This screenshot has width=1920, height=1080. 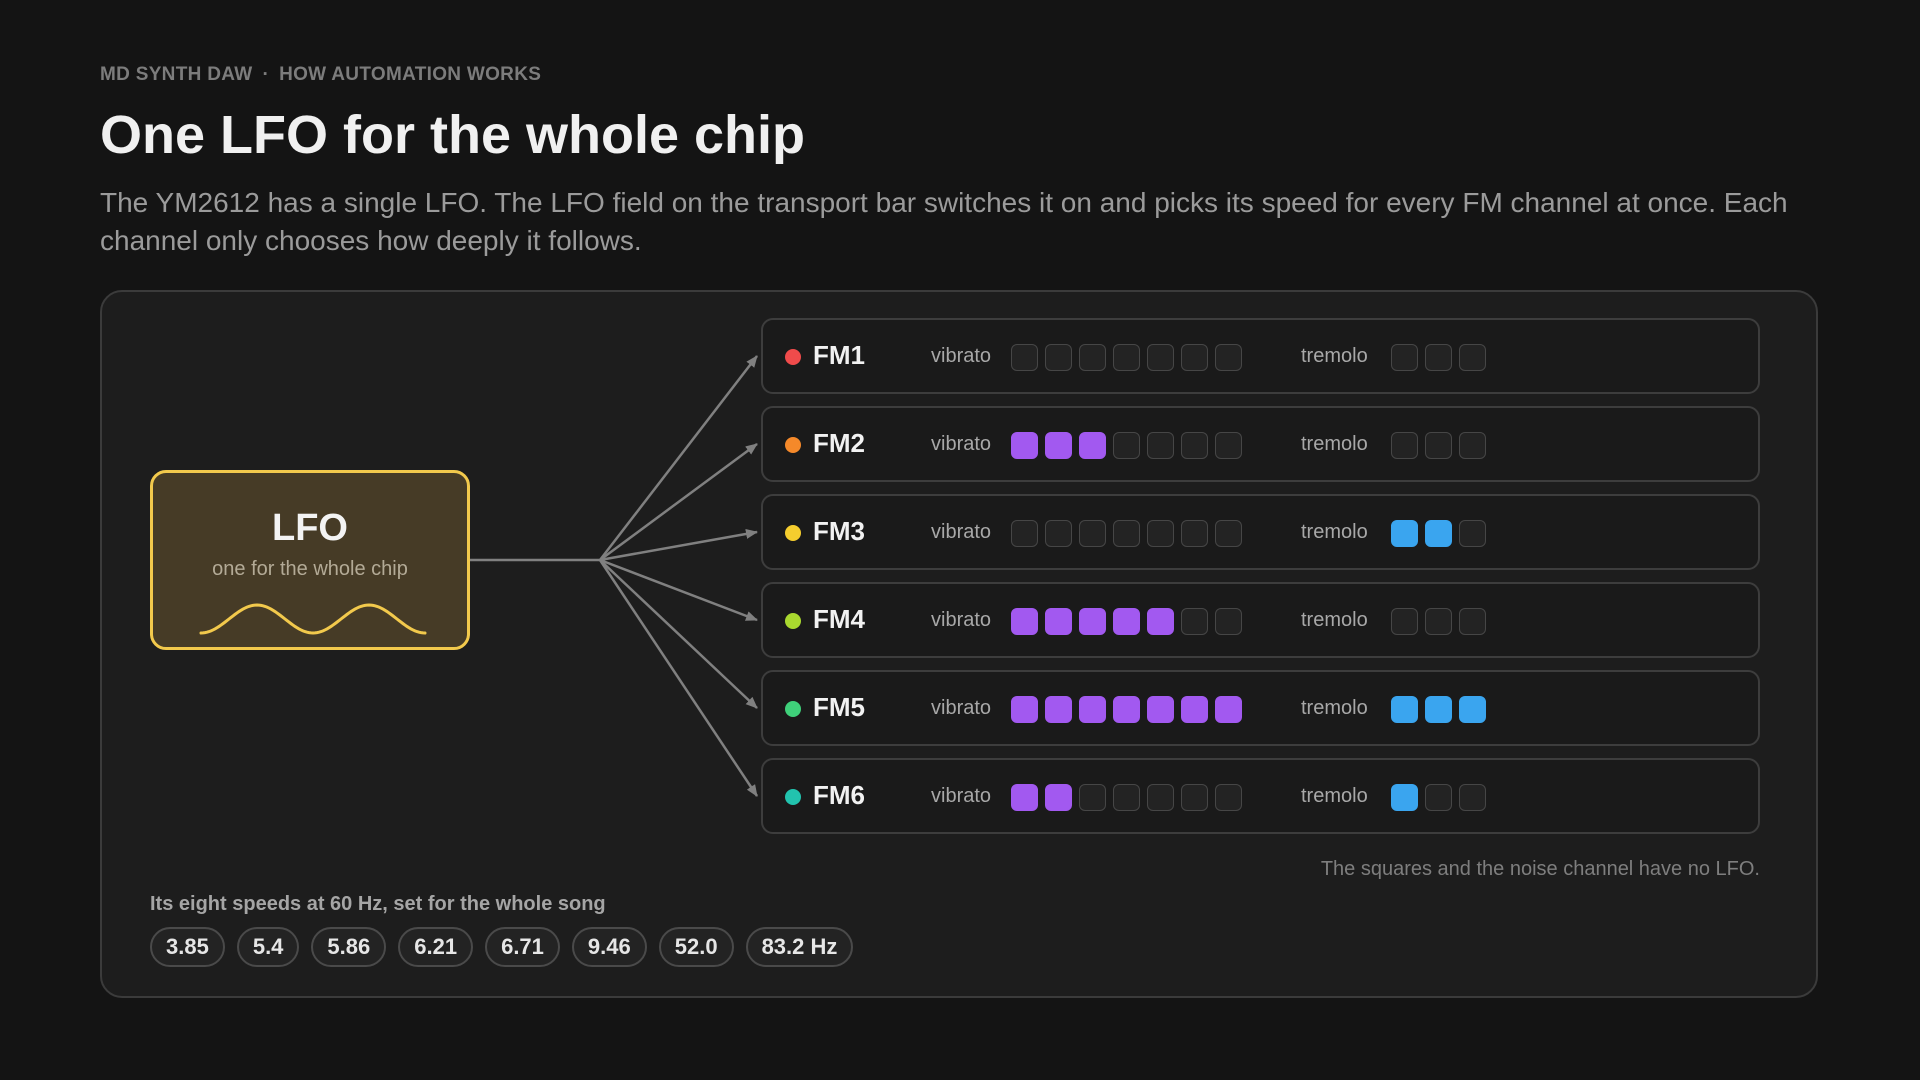 I want to click on arrow-to-fm5, so click(x=678, y=634).